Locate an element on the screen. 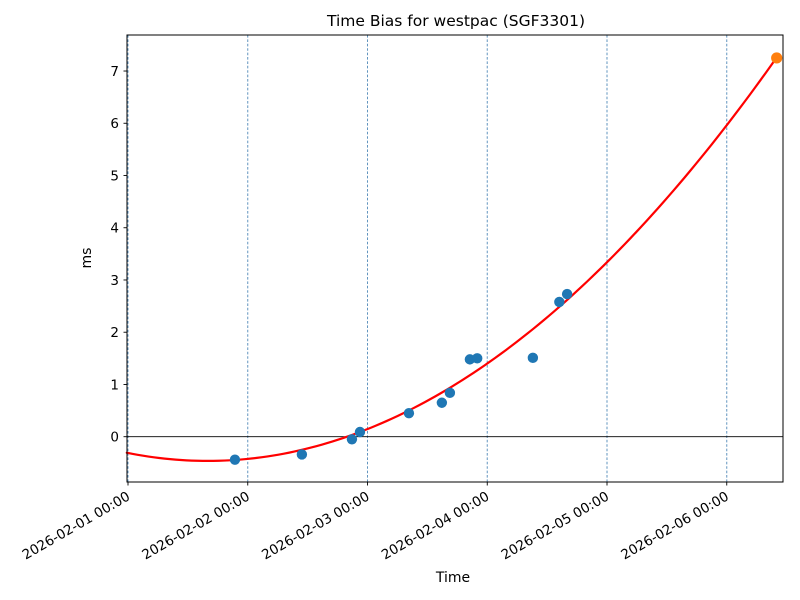  x-tick-label: 2026-02-04 00:00 is located at coordinates (435, 526).